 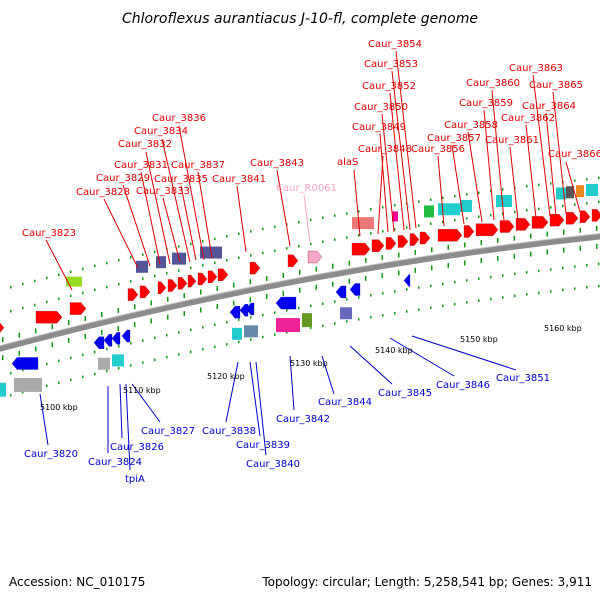 What do you see at coordinates (347, 162) in the screenshot?
I see `gene-label: alaS` at bounding box center [347, 162].